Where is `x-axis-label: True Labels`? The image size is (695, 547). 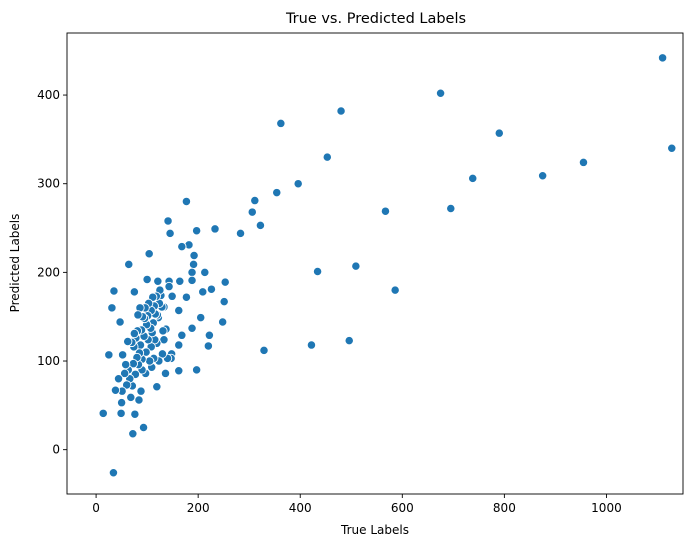 x-axis-label: True Labels is located at coordinates (374, 530).